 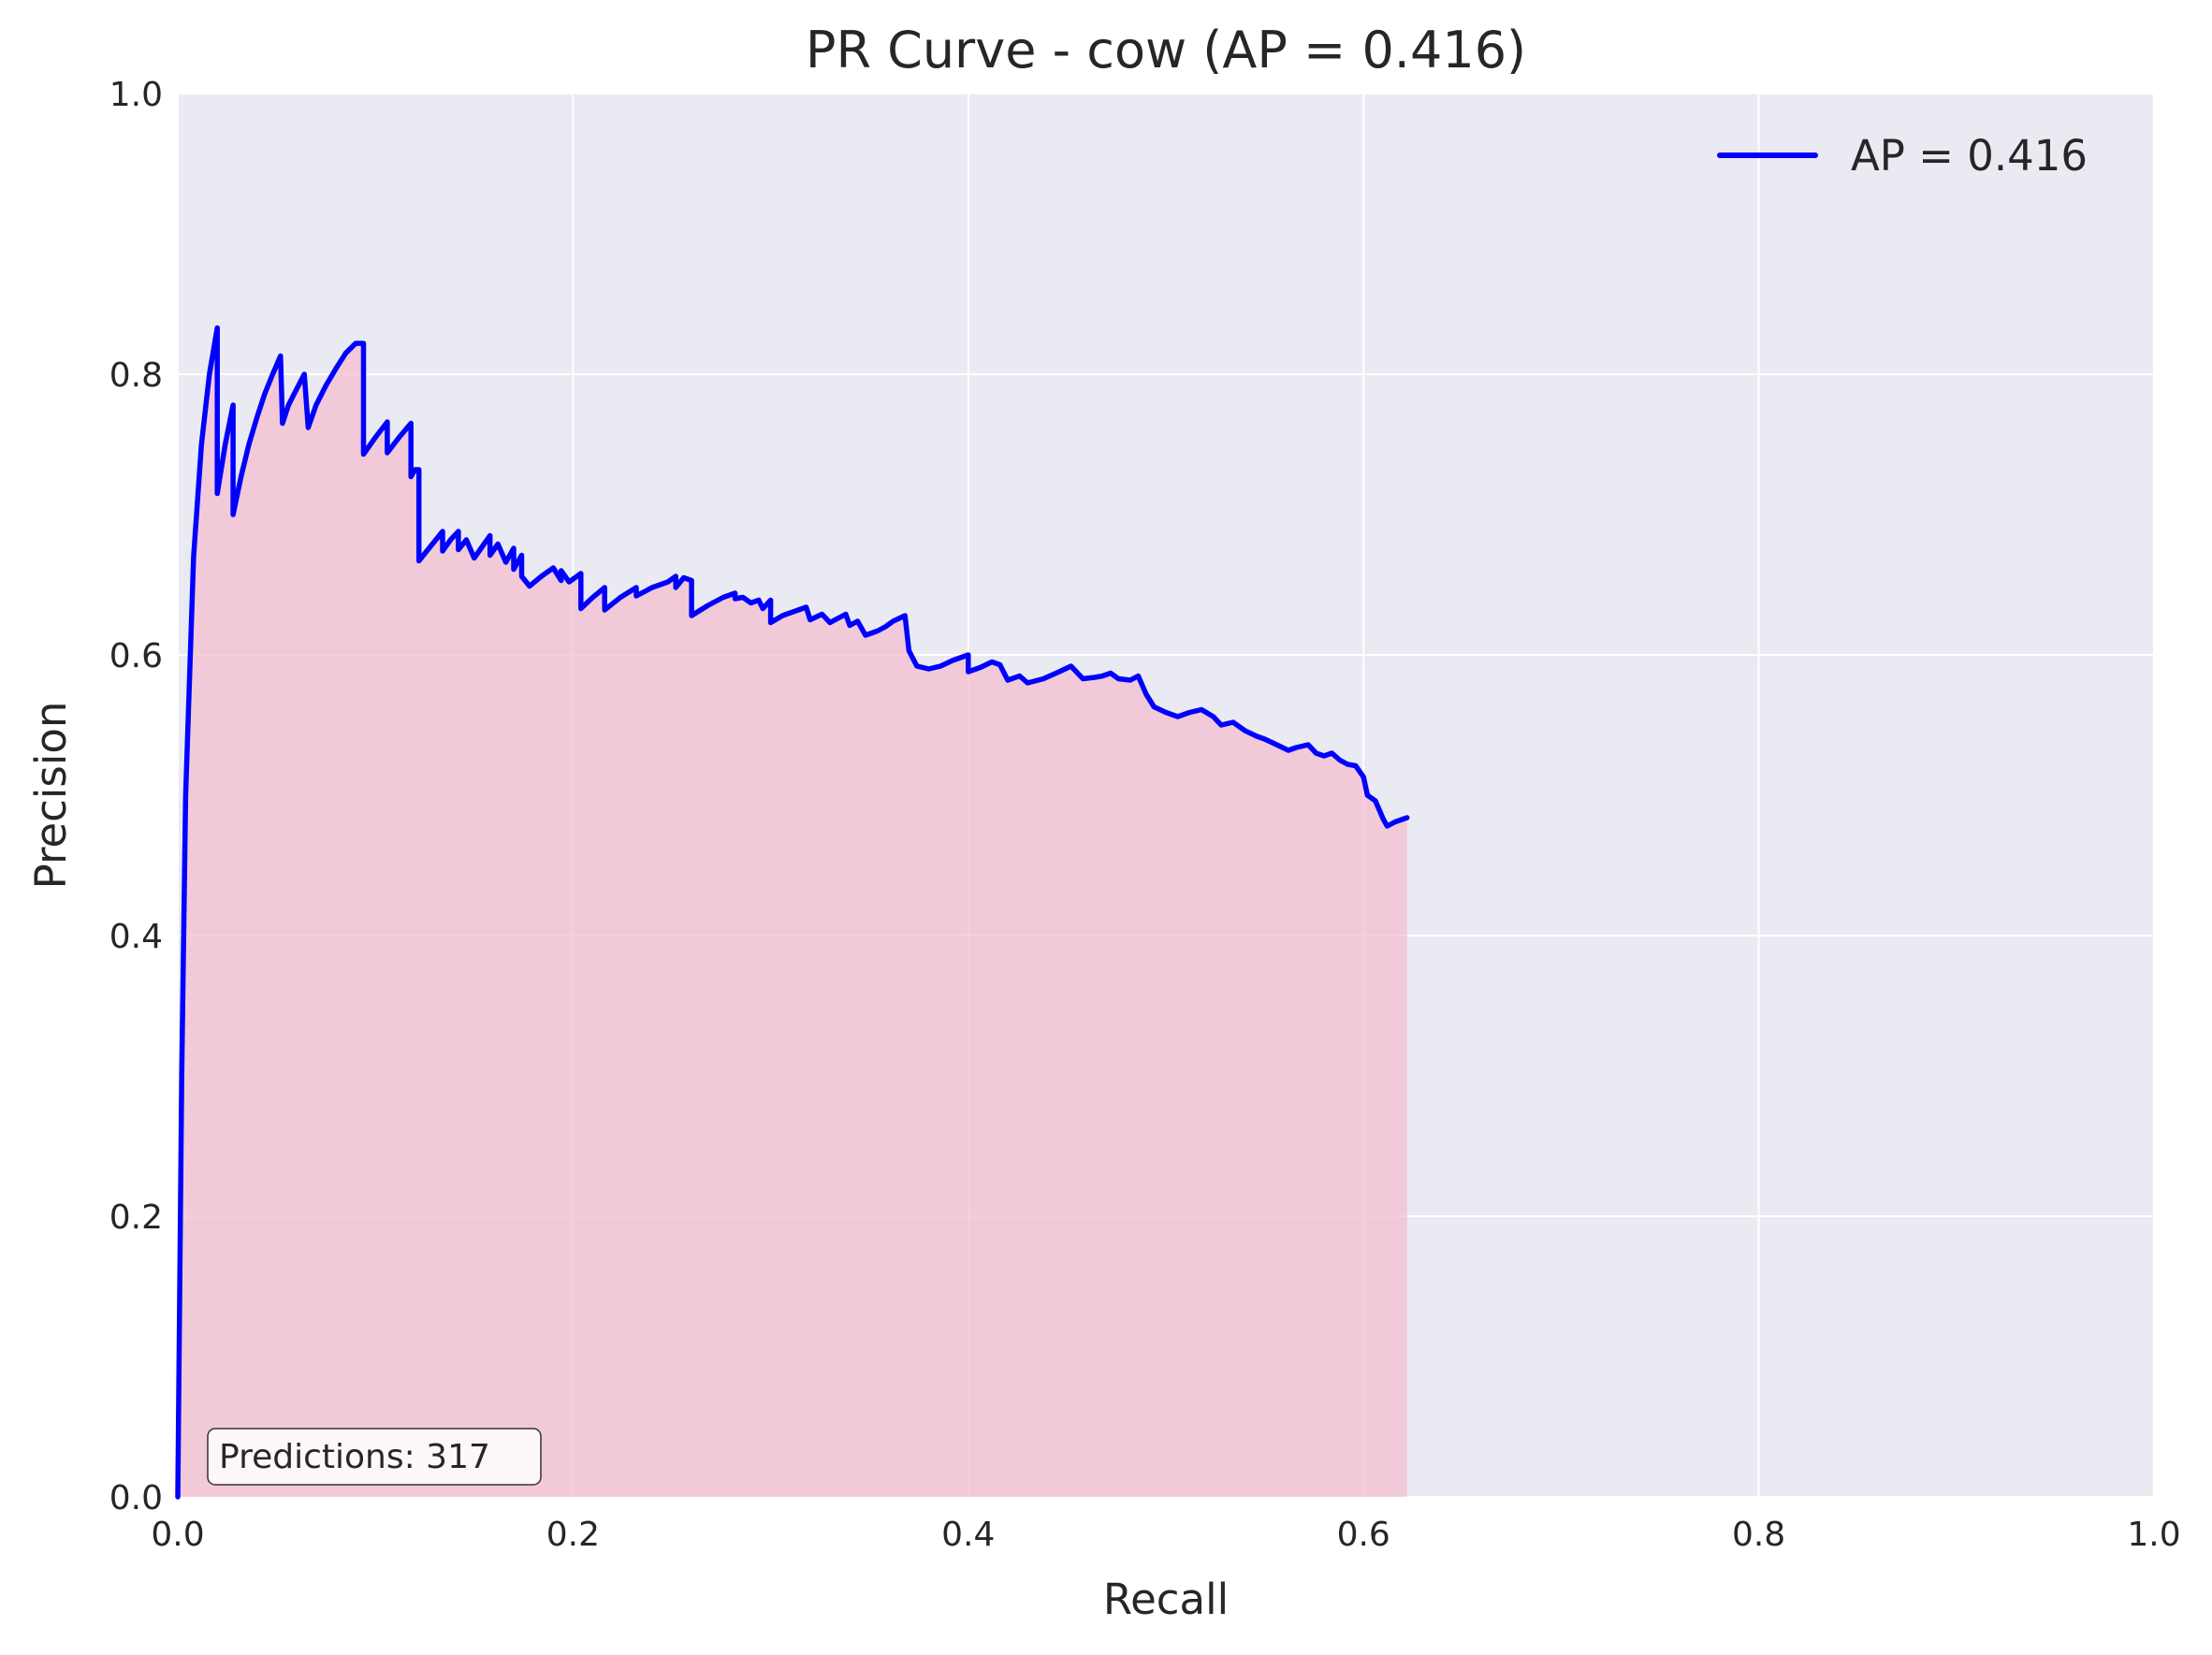 What do you see at coordinates (1166, 50) in the screenshot?
I see `chart-title: PR Curve - cow (AP = 0.416)` at bounding box center [1166, 50].